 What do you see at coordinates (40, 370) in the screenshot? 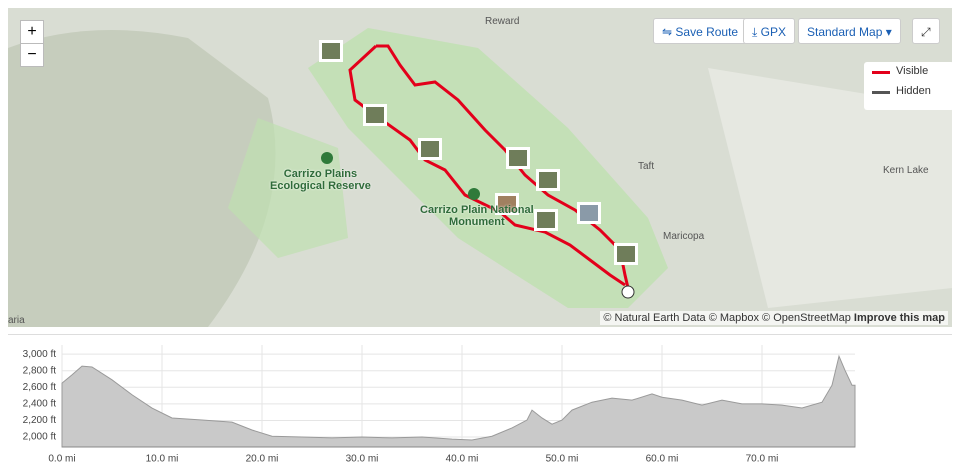
I see `y-tick-label: 2,800 ft` at bounding box center [40, 370].